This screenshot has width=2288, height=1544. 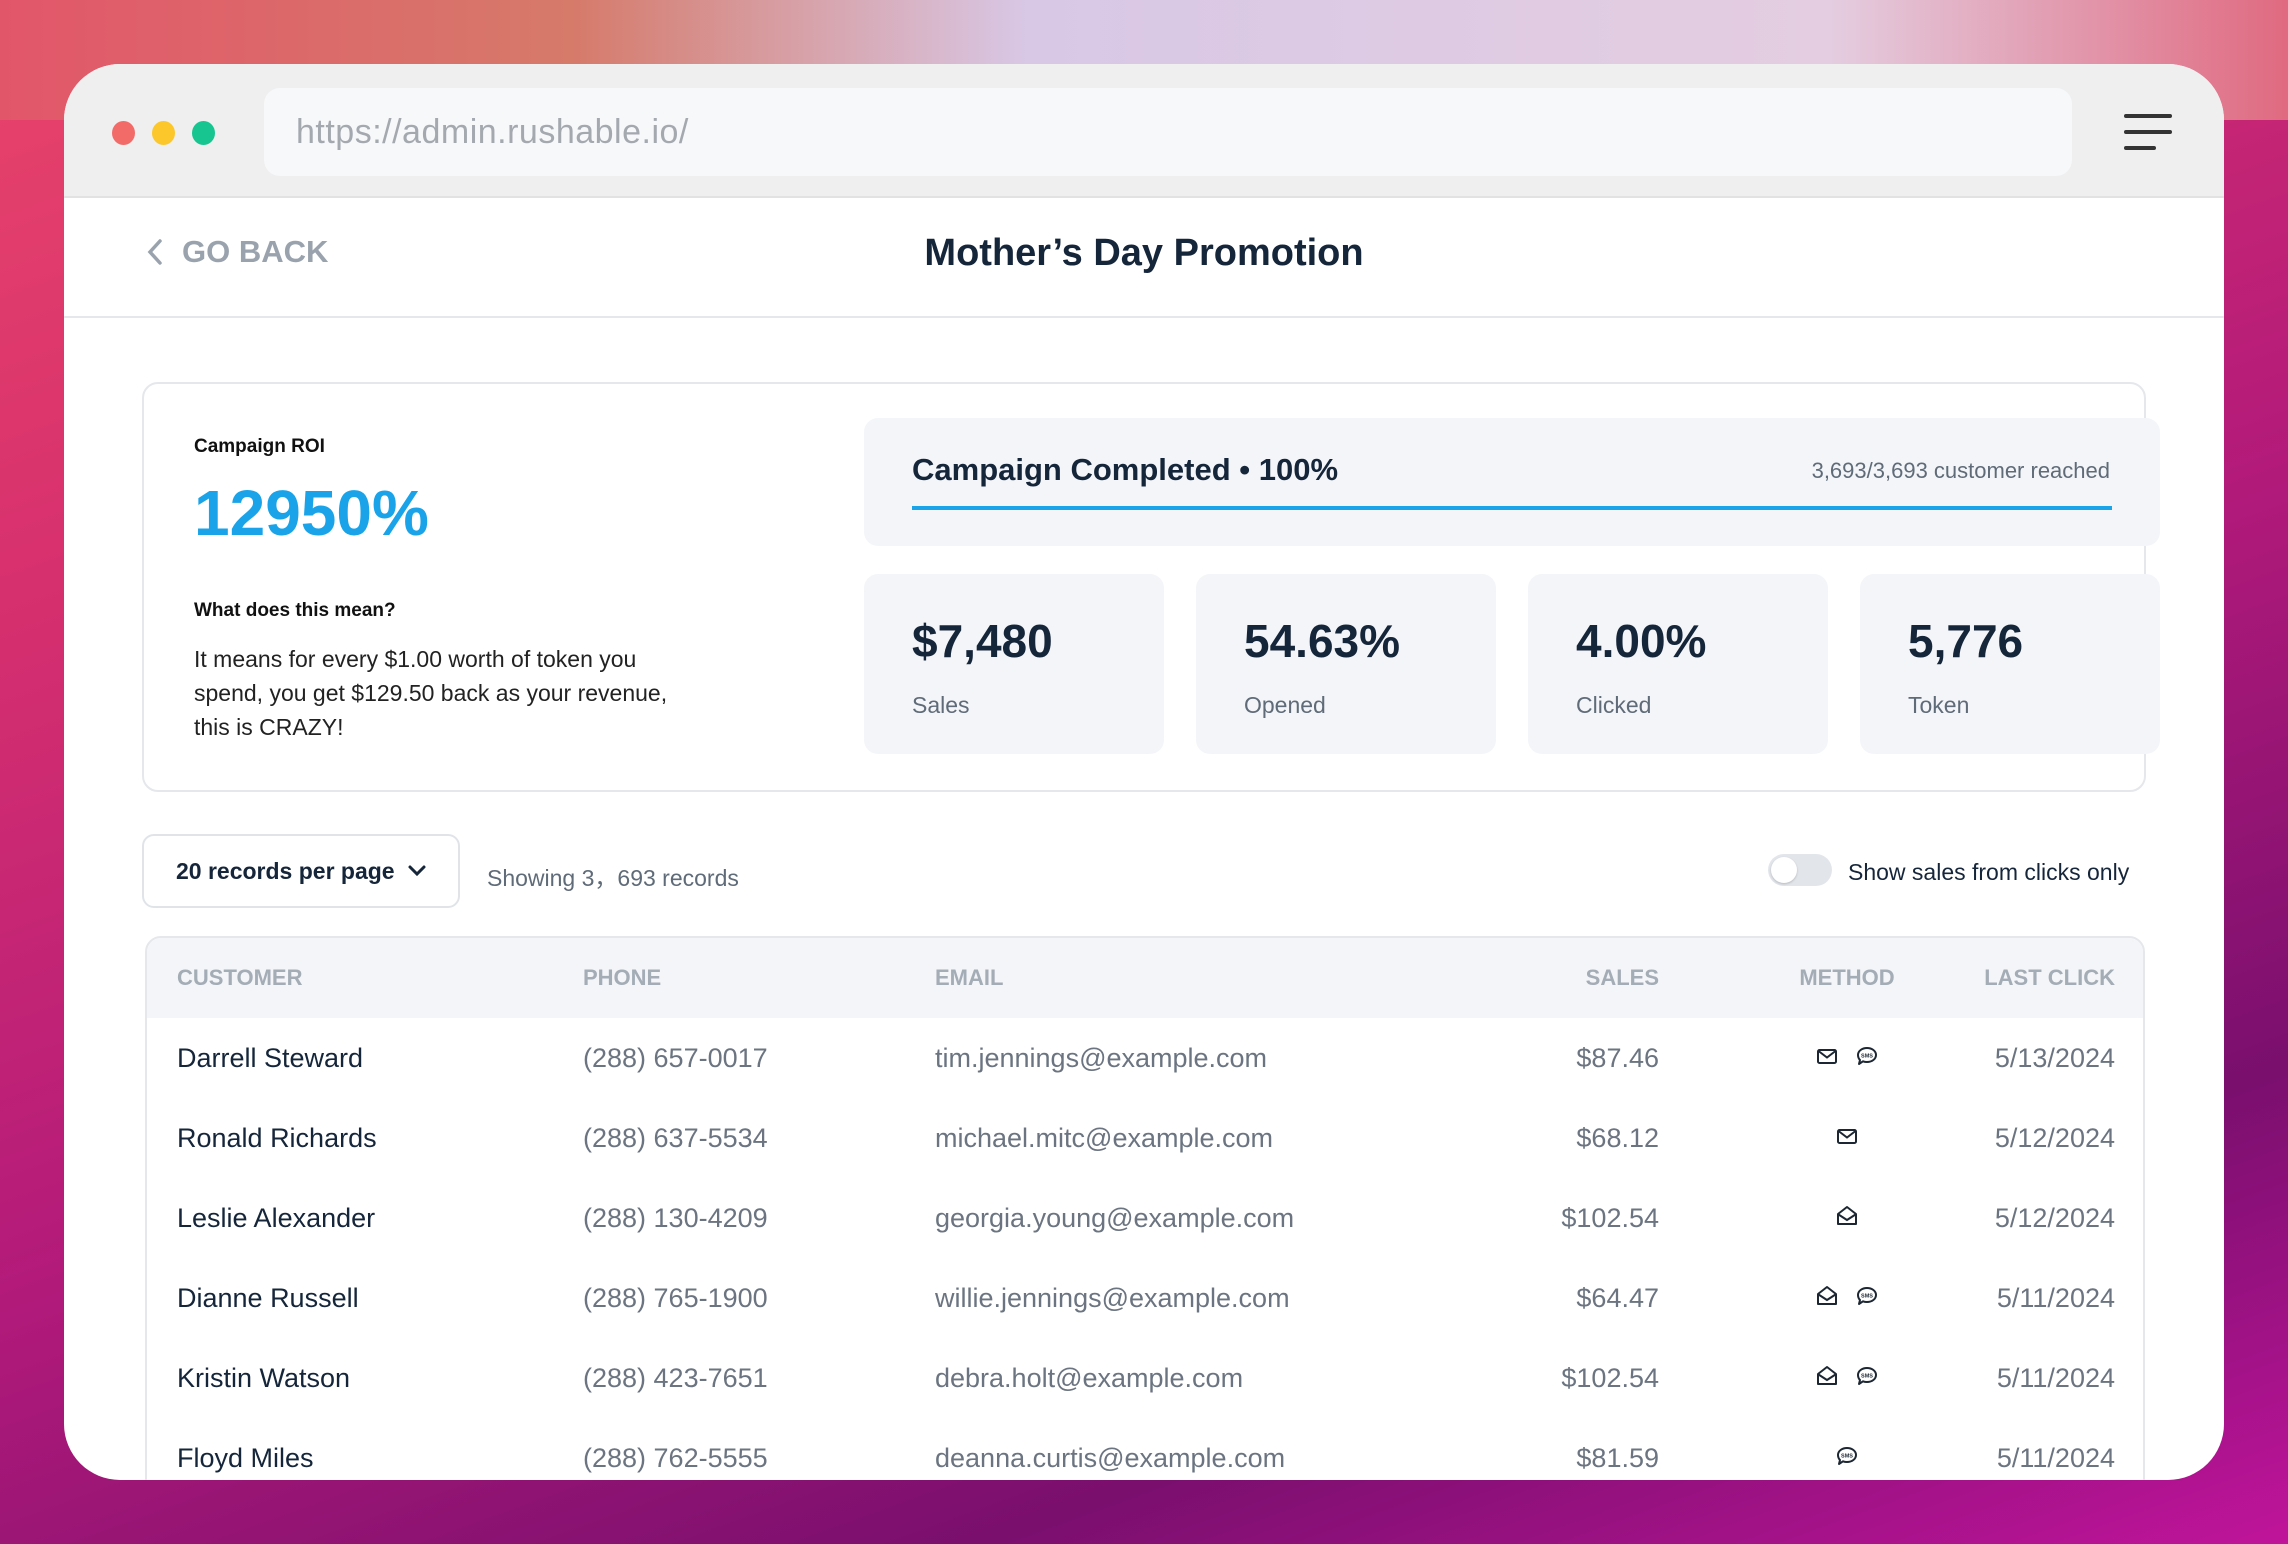 I want to click on customer-email: debra.holt@example.com, so click(x=1089, y=1378).